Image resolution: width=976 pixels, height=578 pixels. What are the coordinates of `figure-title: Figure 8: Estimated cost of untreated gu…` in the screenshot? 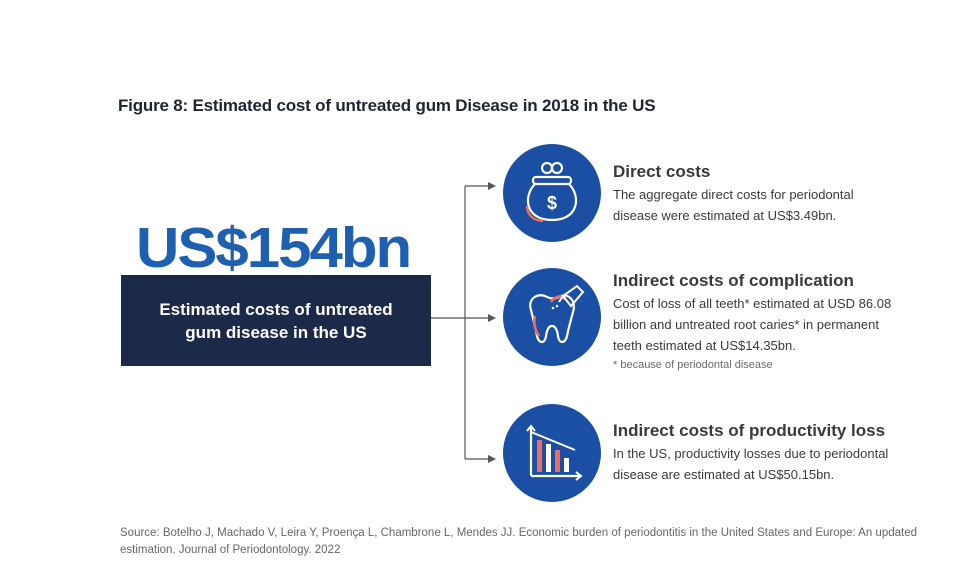 It's located at (387, 105).